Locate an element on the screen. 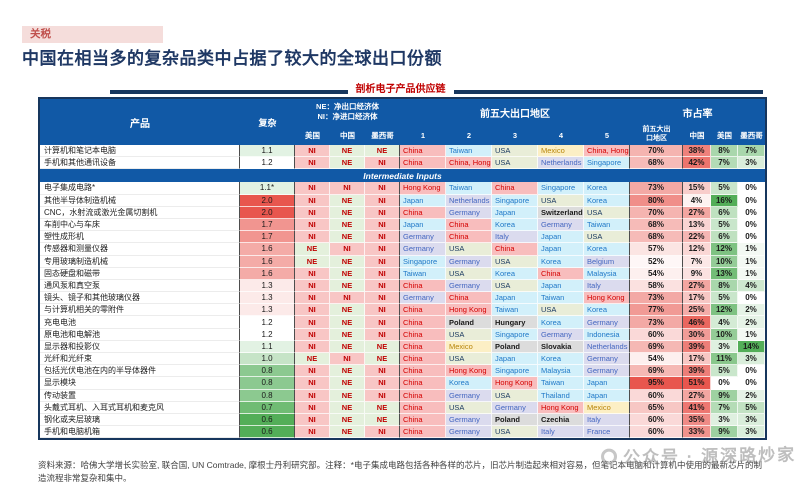  header-product: 产品 is located at coordinates (140, 124).